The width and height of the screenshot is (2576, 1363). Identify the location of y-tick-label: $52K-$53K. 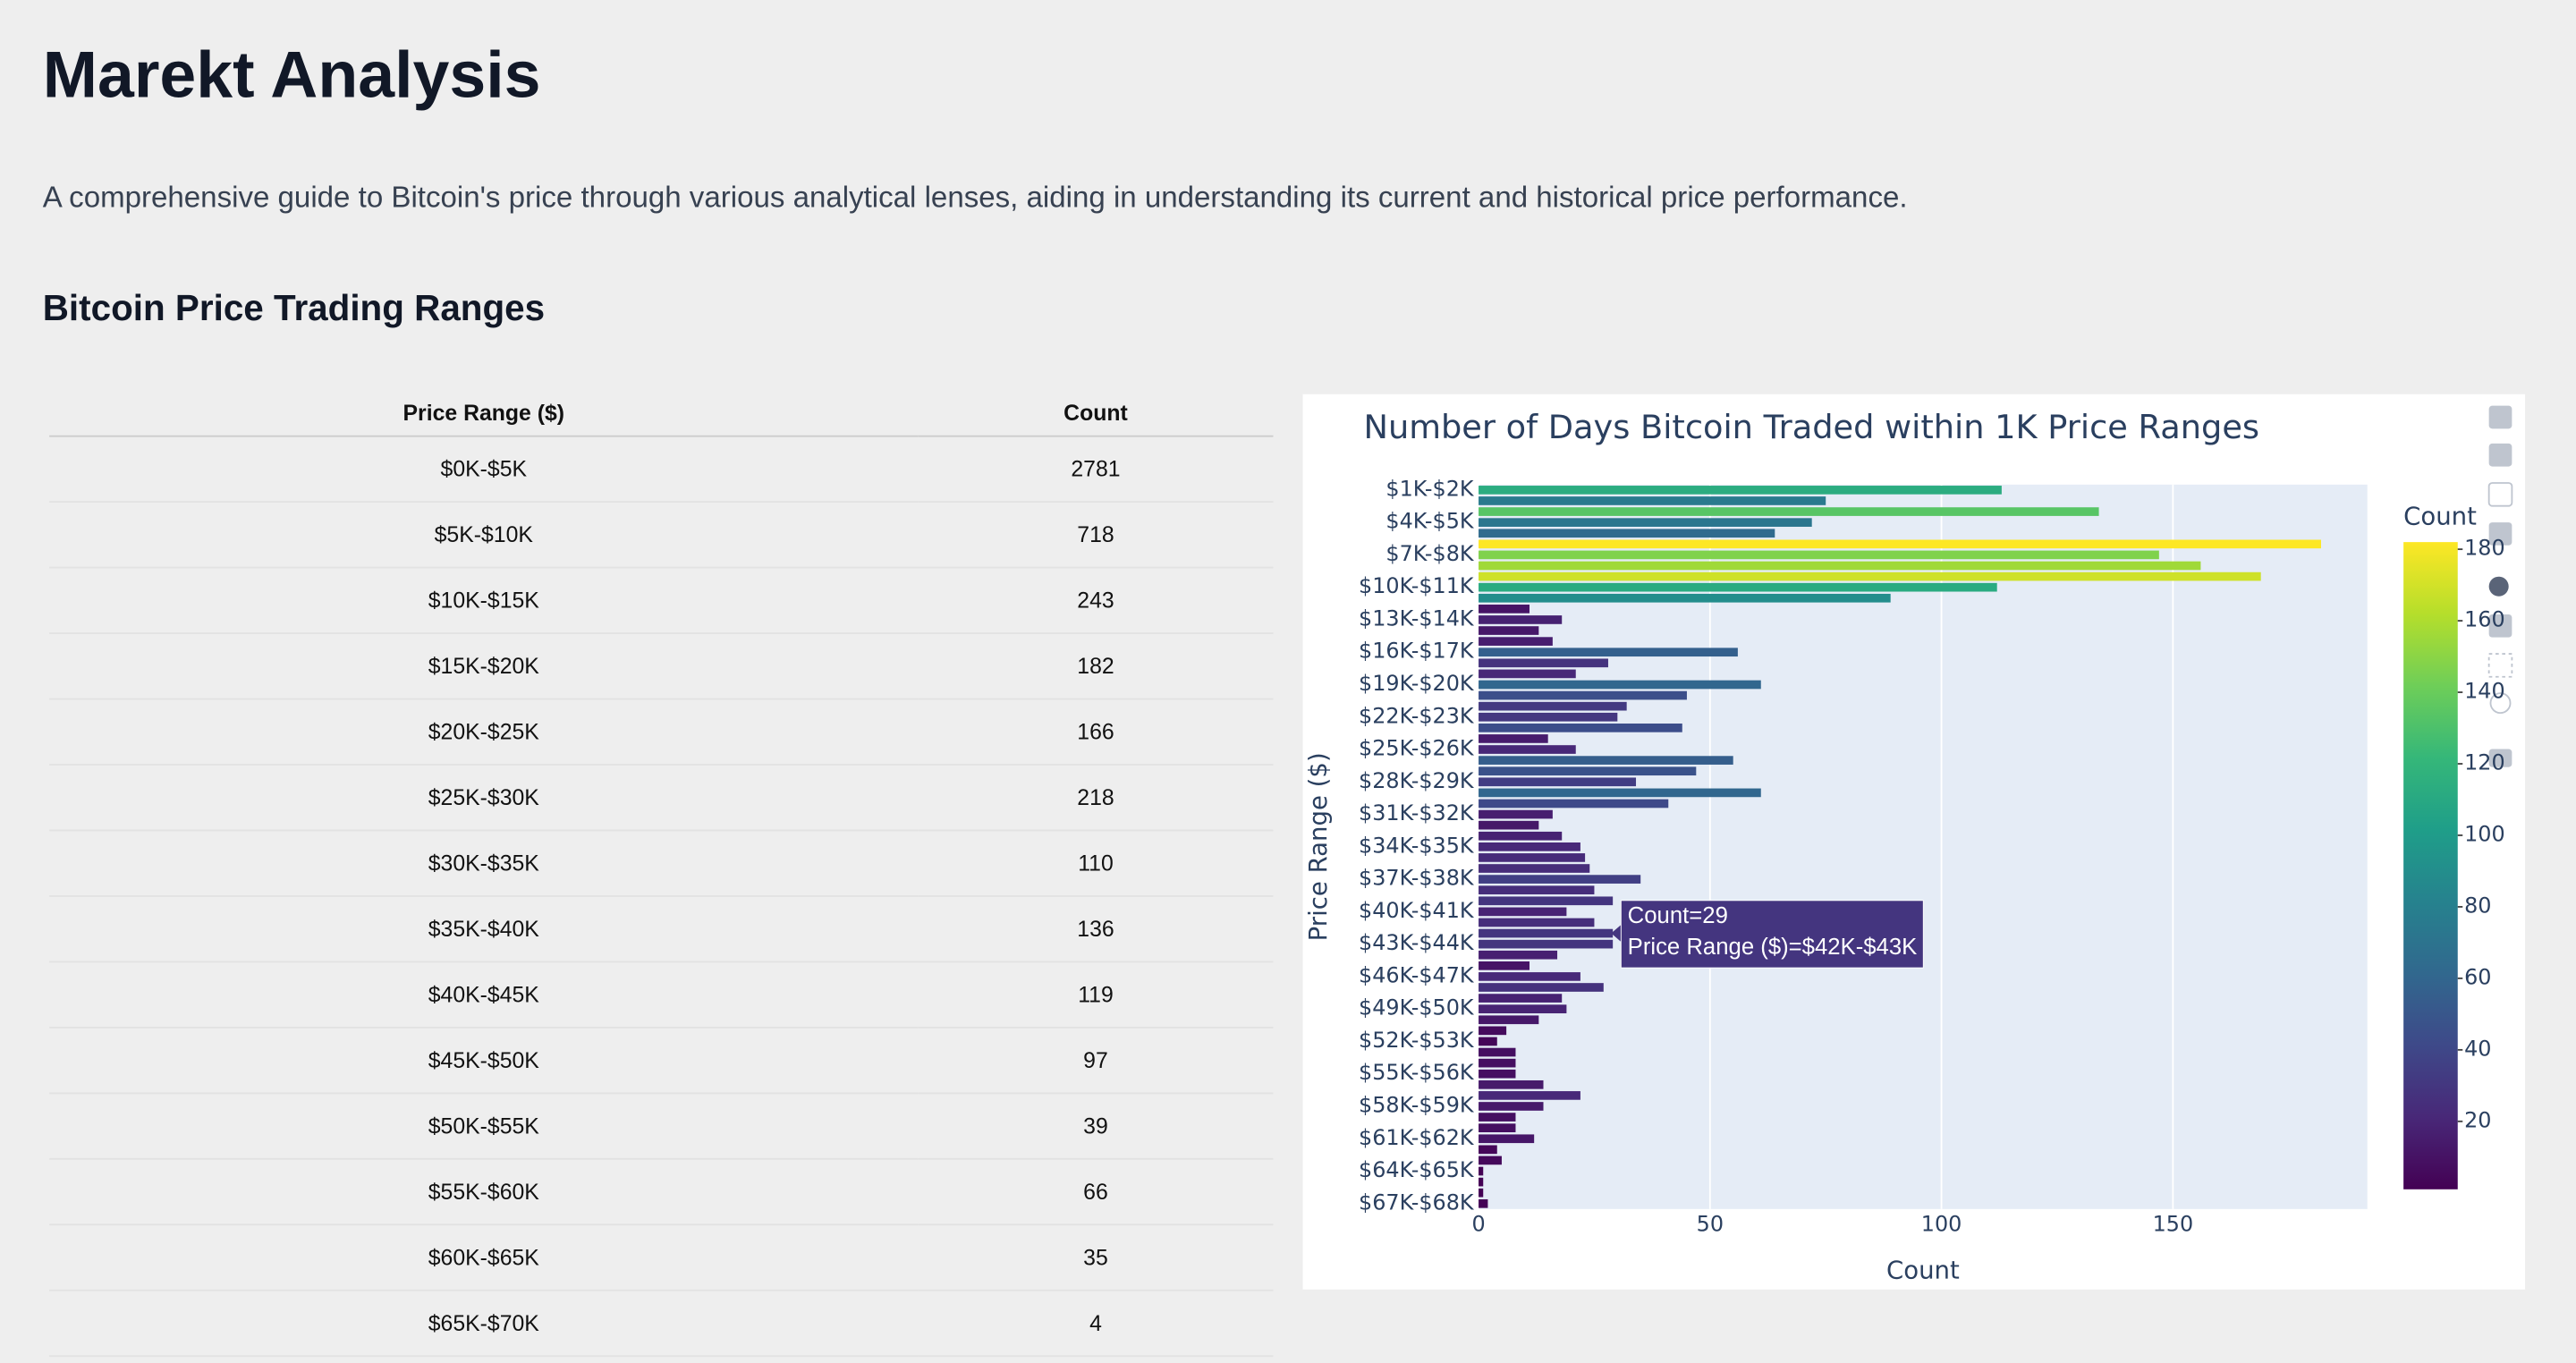
(1417, 1041).